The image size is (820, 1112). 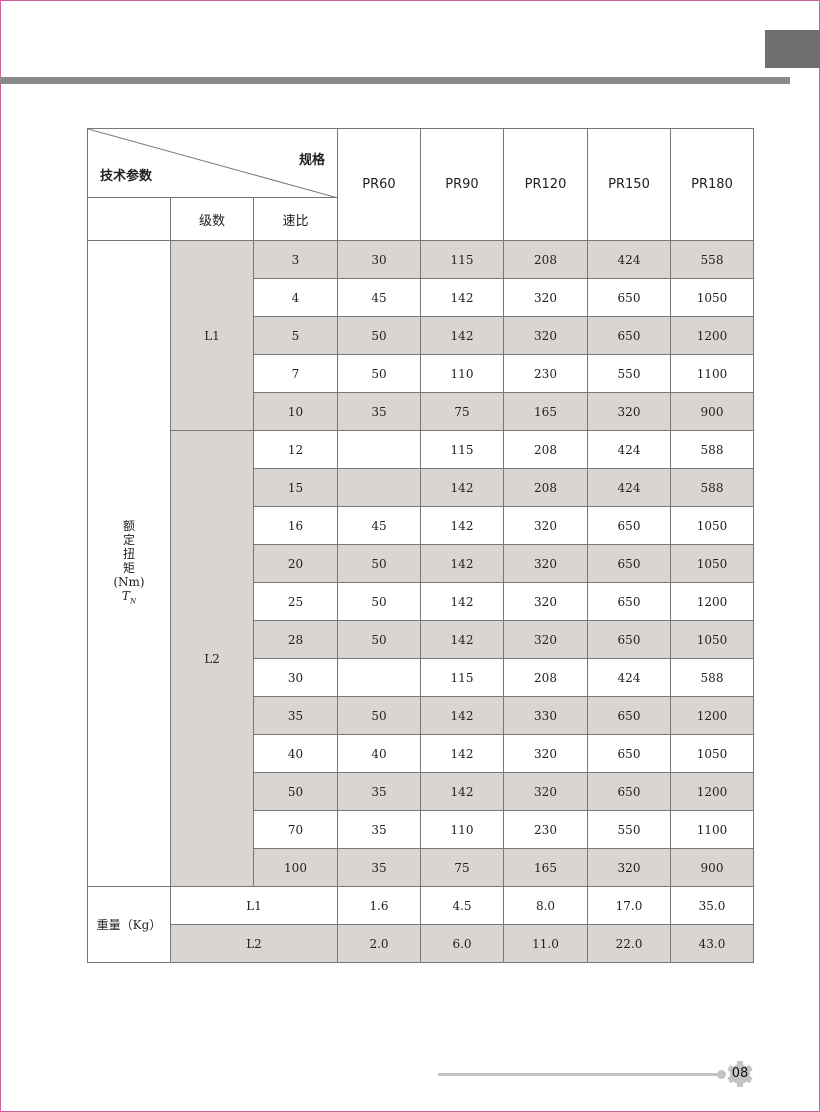 What do you see at coordinates (379, 753) in the screenshot?
I see `torque-value-cell: 40` at bounding box center [379, 753].